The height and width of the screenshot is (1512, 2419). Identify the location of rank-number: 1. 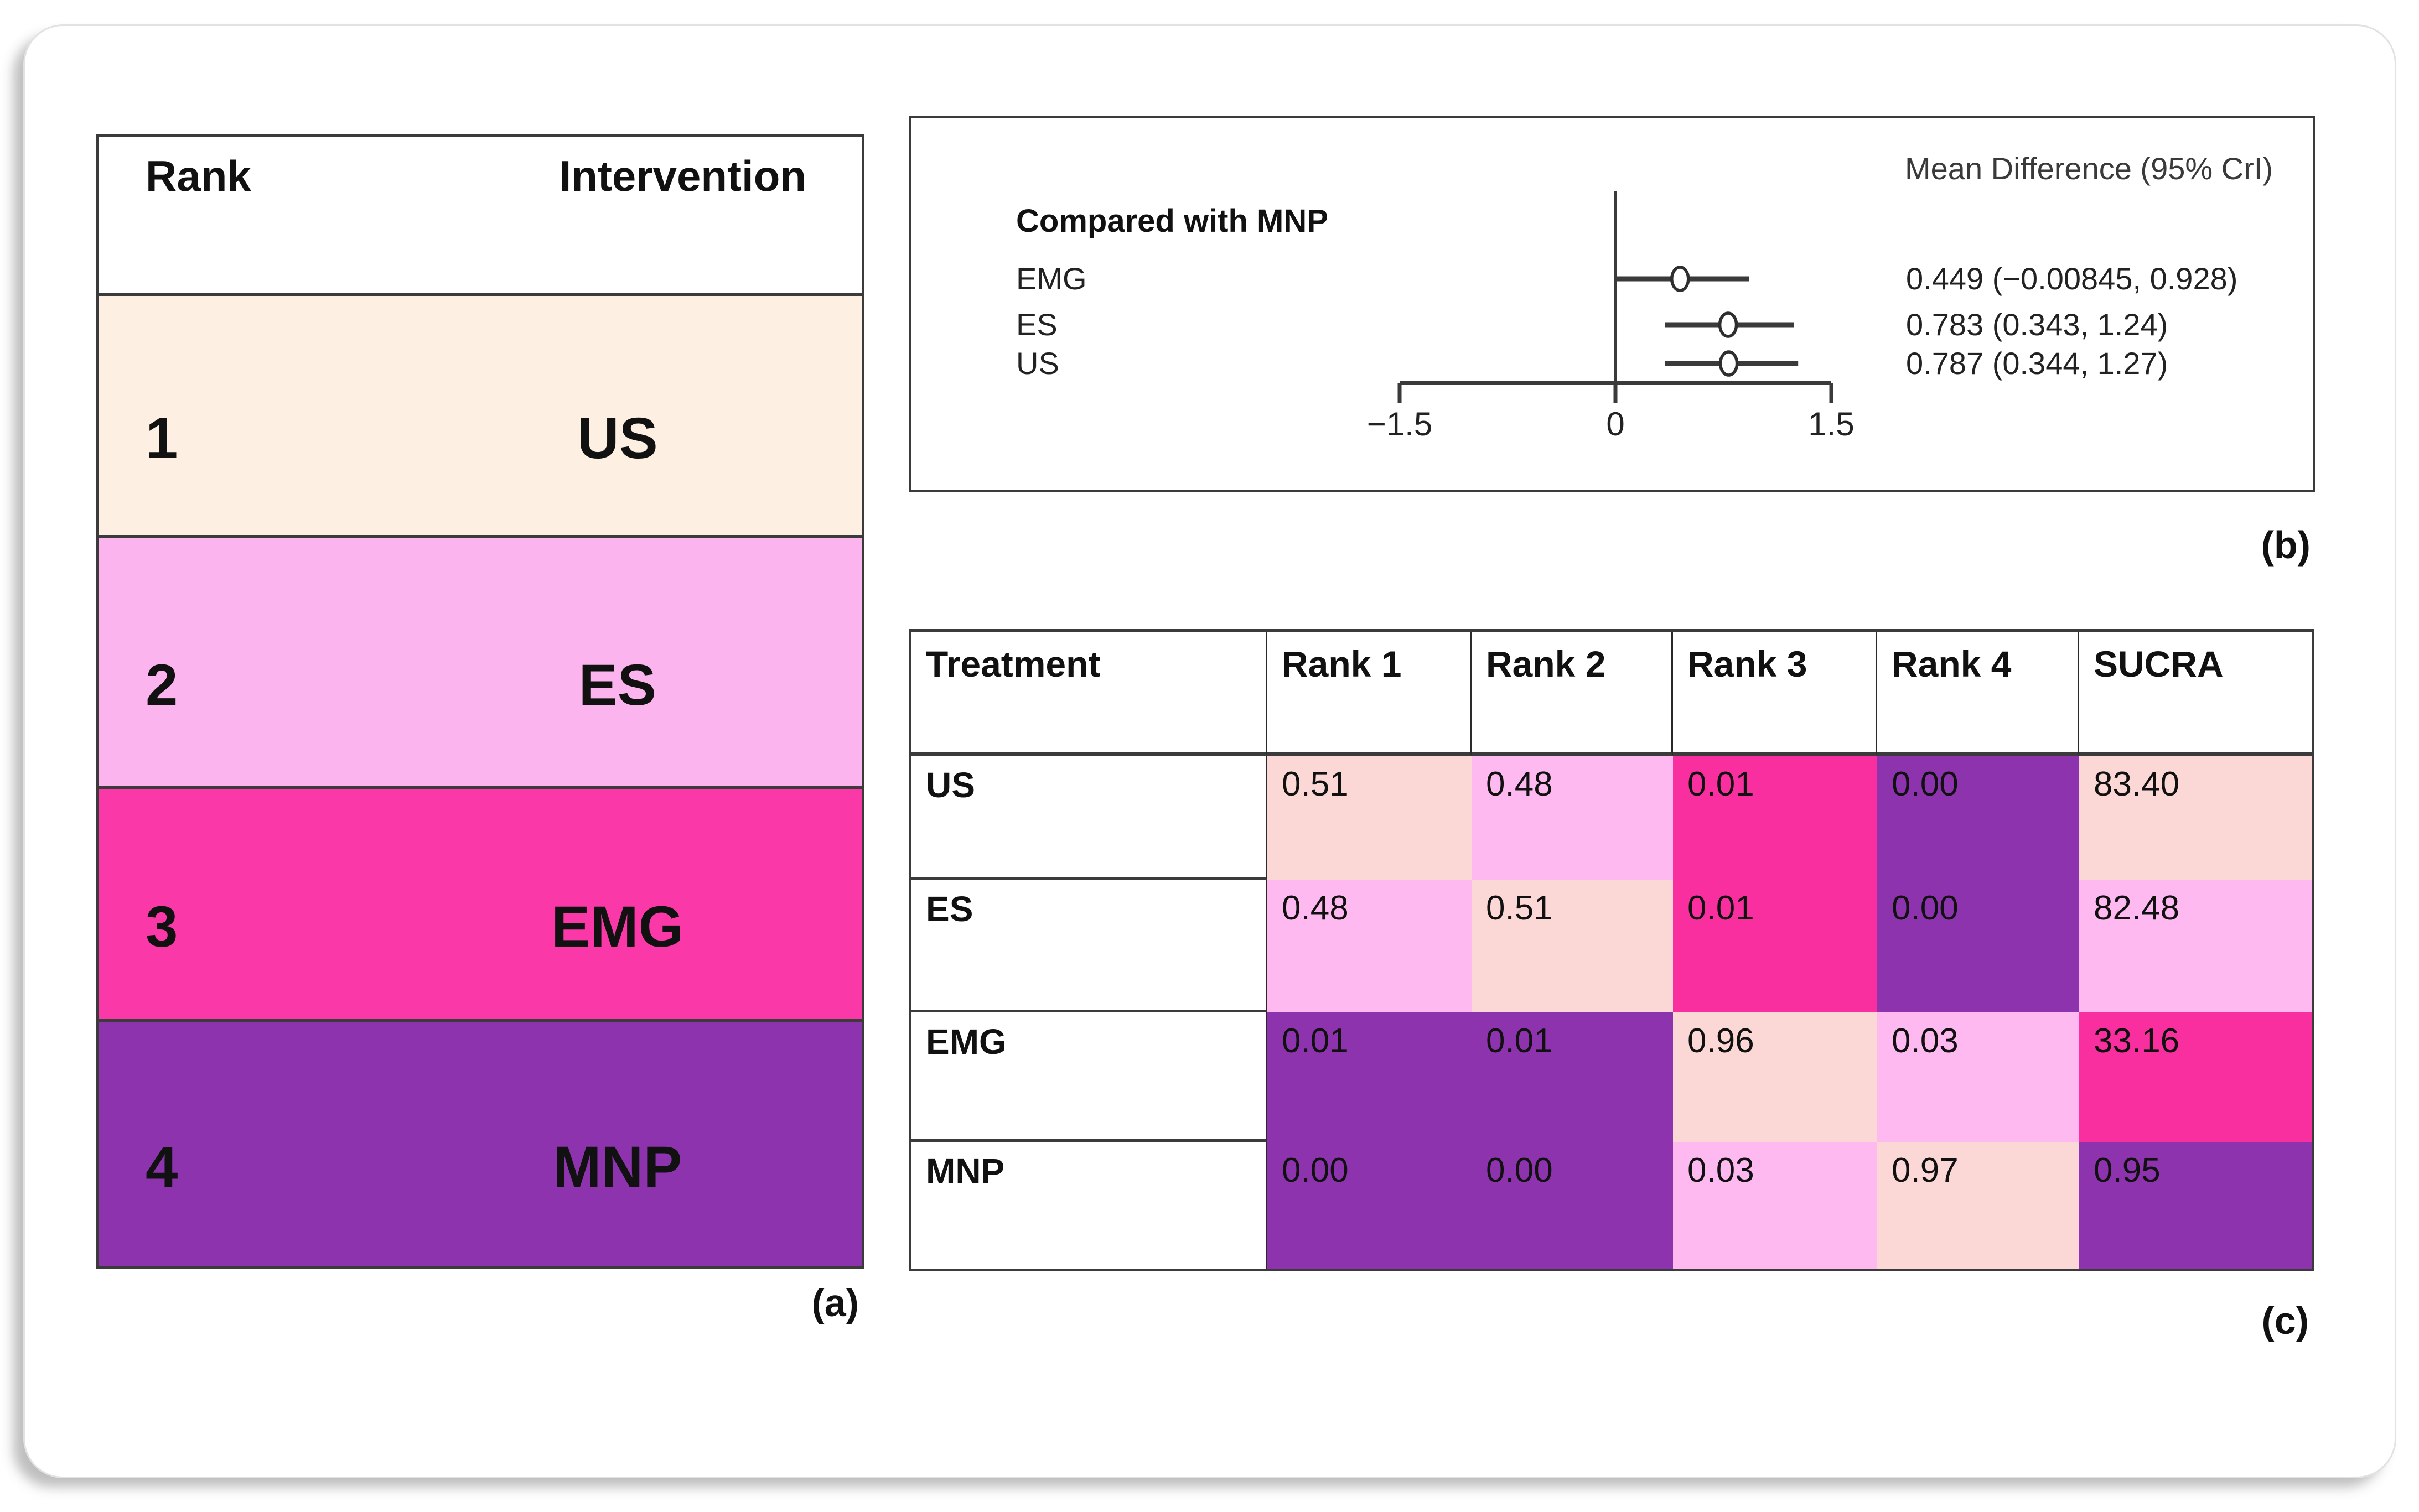
(162, 439).